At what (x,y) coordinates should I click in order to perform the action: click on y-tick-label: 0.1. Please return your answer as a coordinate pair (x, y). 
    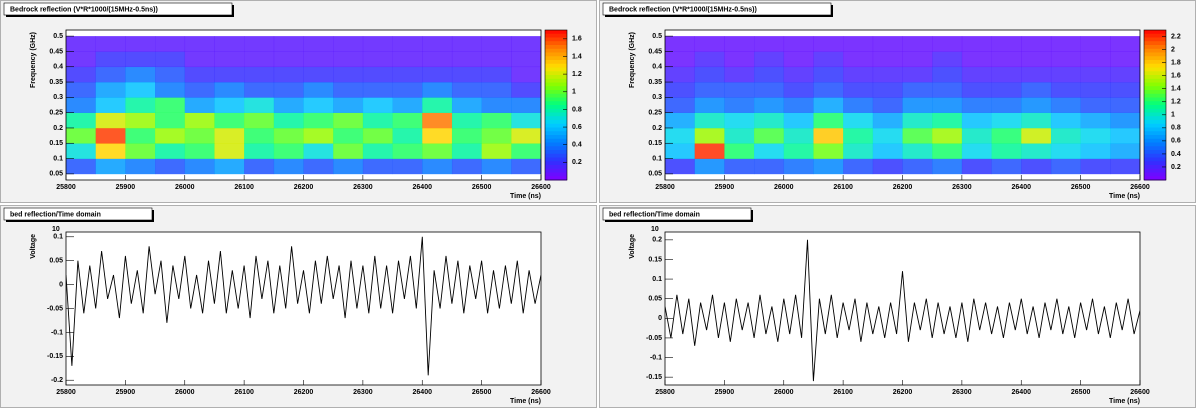
    Looking at the image, I should click on (657, 158).